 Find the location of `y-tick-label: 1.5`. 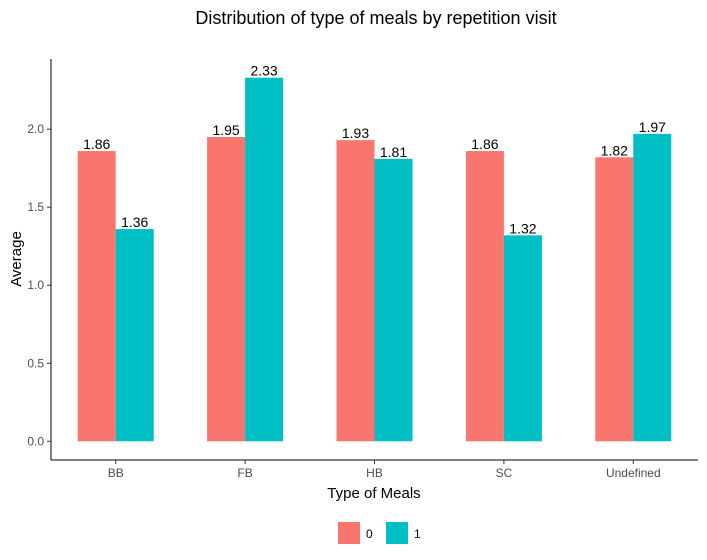

y-tick-label: 1.5 is located at coordinates (35, 207).